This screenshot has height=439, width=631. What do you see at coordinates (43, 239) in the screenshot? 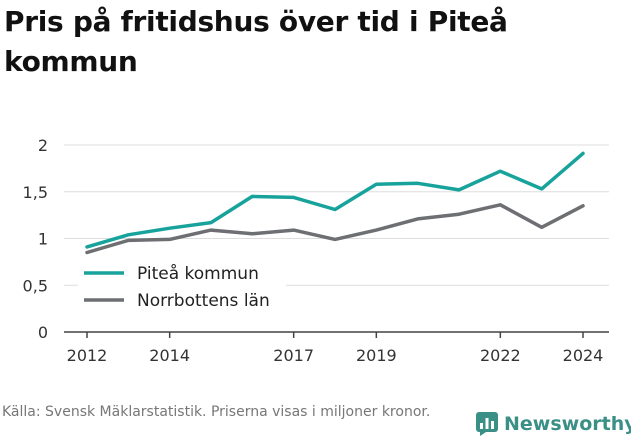
I see `y-tick-label: 1` at bounding box center [43, 239].